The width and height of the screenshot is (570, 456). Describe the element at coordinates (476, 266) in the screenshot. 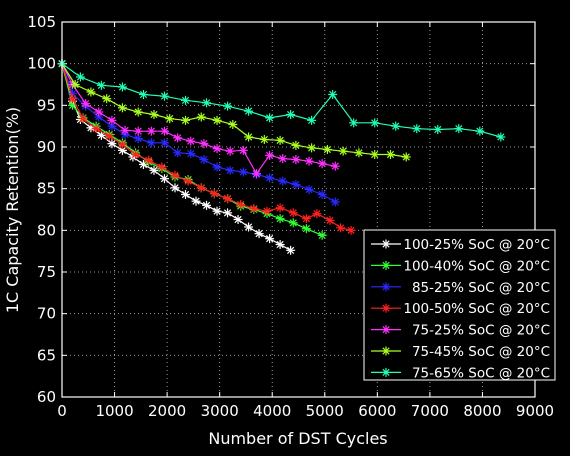

I see `legend-label: 100-40% SoC @ 20°C` at that location.